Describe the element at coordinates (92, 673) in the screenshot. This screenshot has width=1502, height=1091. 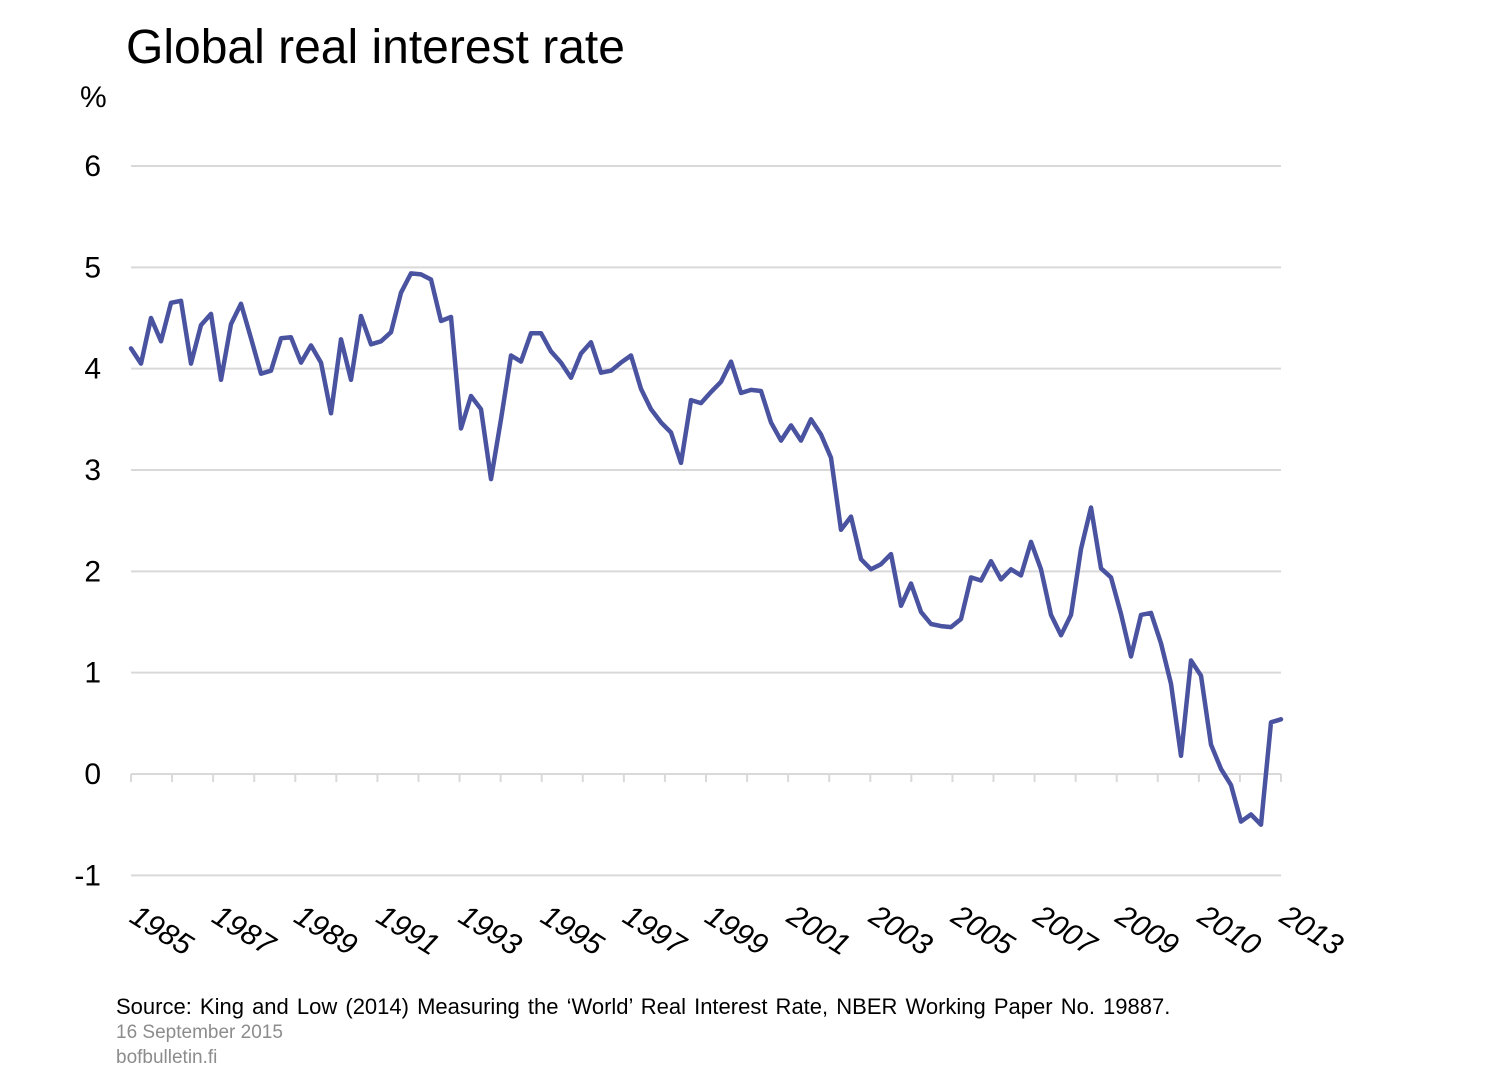
I see `y-tick-label: 1` at that location.